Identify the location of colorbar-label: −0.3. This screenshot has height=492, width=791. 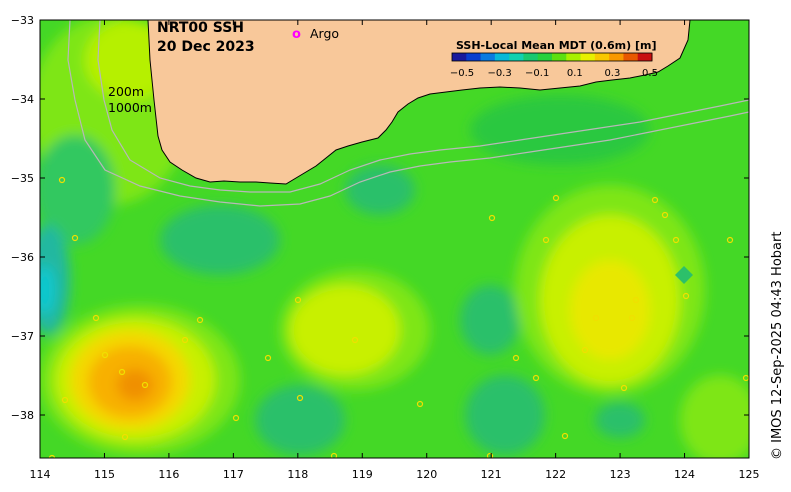
(499, 73).